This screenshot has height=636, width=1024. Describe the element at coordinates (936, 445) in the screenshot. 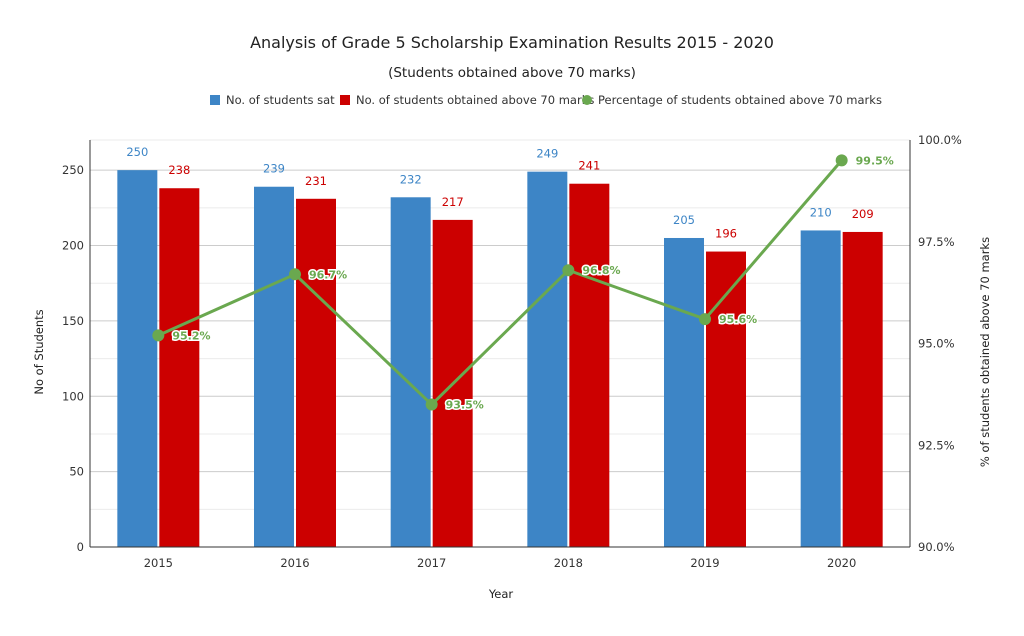

I see `y2-tick-label: 92.5%` at that location.